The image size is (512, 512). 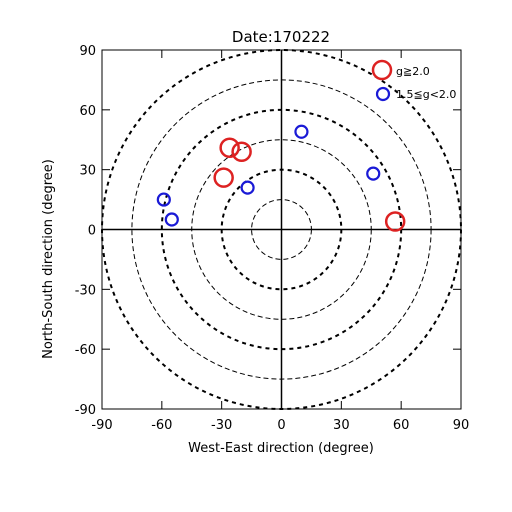 What do you see at coordinates (85, 290) in the screenshot?
I see `y-tick-label: -30` at bounding box center [85, 290].